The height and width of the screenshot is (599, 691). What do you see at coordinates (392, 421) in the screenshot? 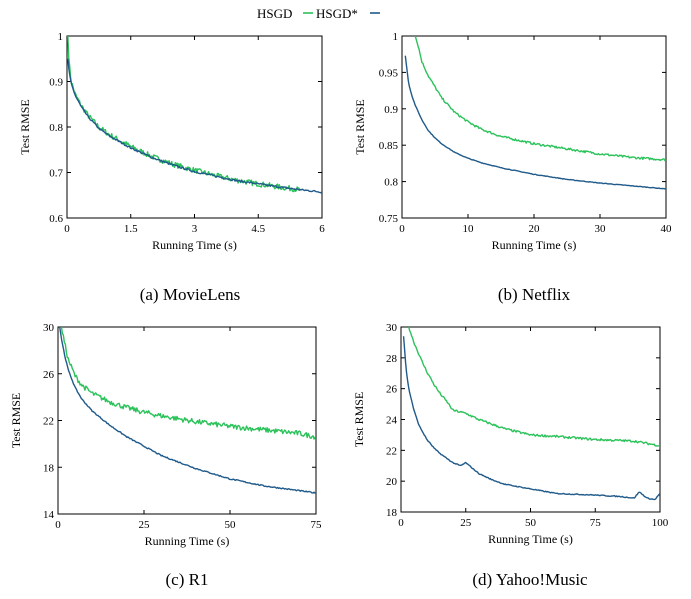
I see `y-tick-label: 24` at bounding box center [392, 421].